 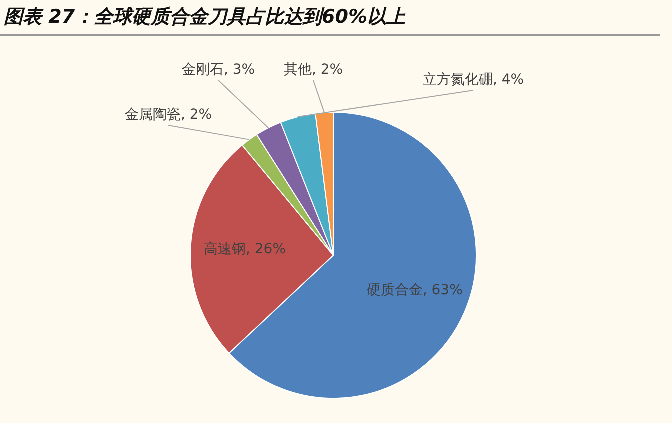 I want to click on slice-label: 金刚石, 3%, so click(x=219, y=70).